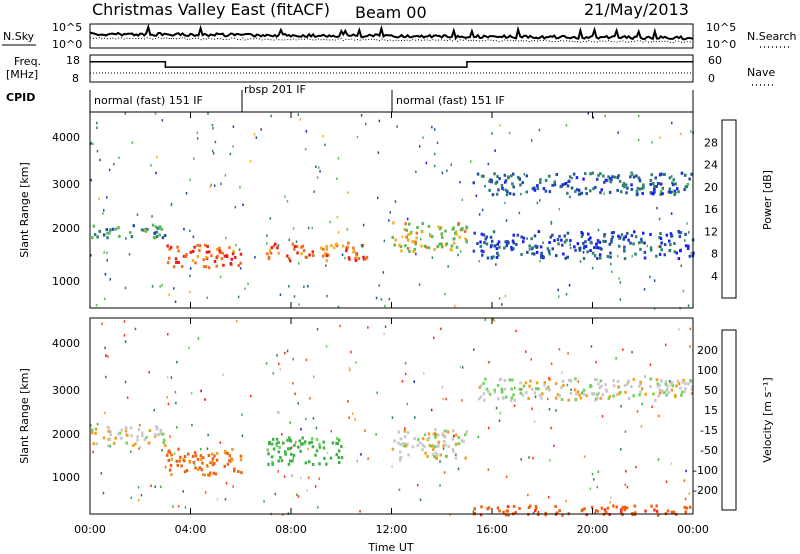  I want to click on beam-label: Beam 00, so click(391, 12).